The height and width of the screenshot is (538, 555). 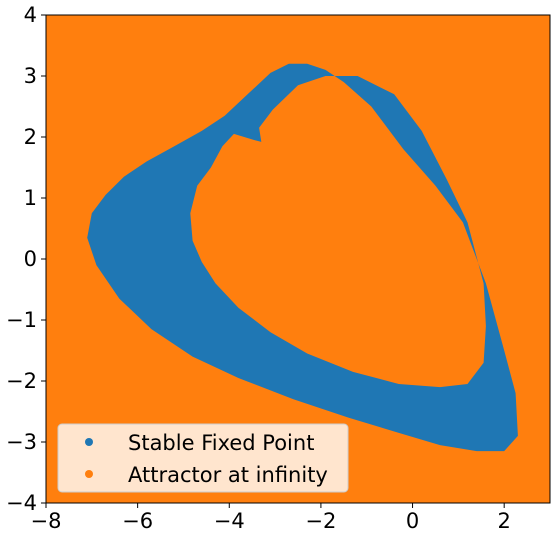 I want to click on y-tick-label: −2, so click(x=21, y=381).